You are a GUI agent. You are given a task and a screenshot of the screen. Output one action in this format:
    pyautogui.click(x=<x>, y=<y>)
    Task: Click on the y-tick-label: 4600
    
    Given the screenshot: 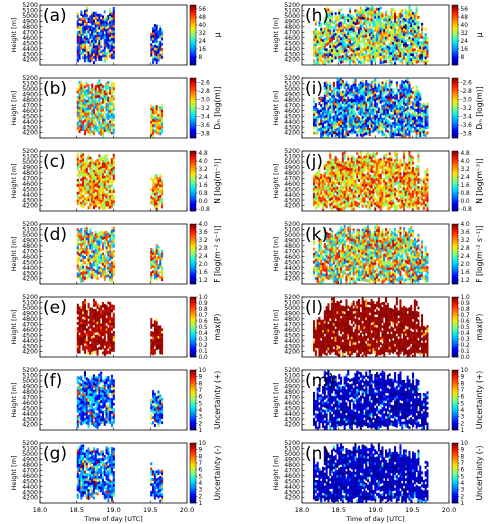 What is the action you would take?
    pyautogui.click(x=30, y=184)
    